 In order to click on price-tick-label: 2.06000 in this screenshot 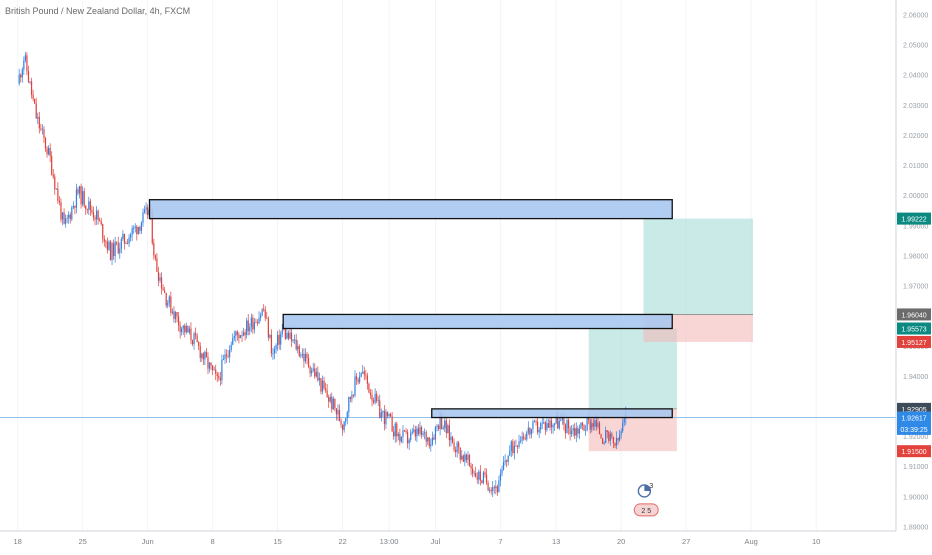, I will do `click(915, 15)`.